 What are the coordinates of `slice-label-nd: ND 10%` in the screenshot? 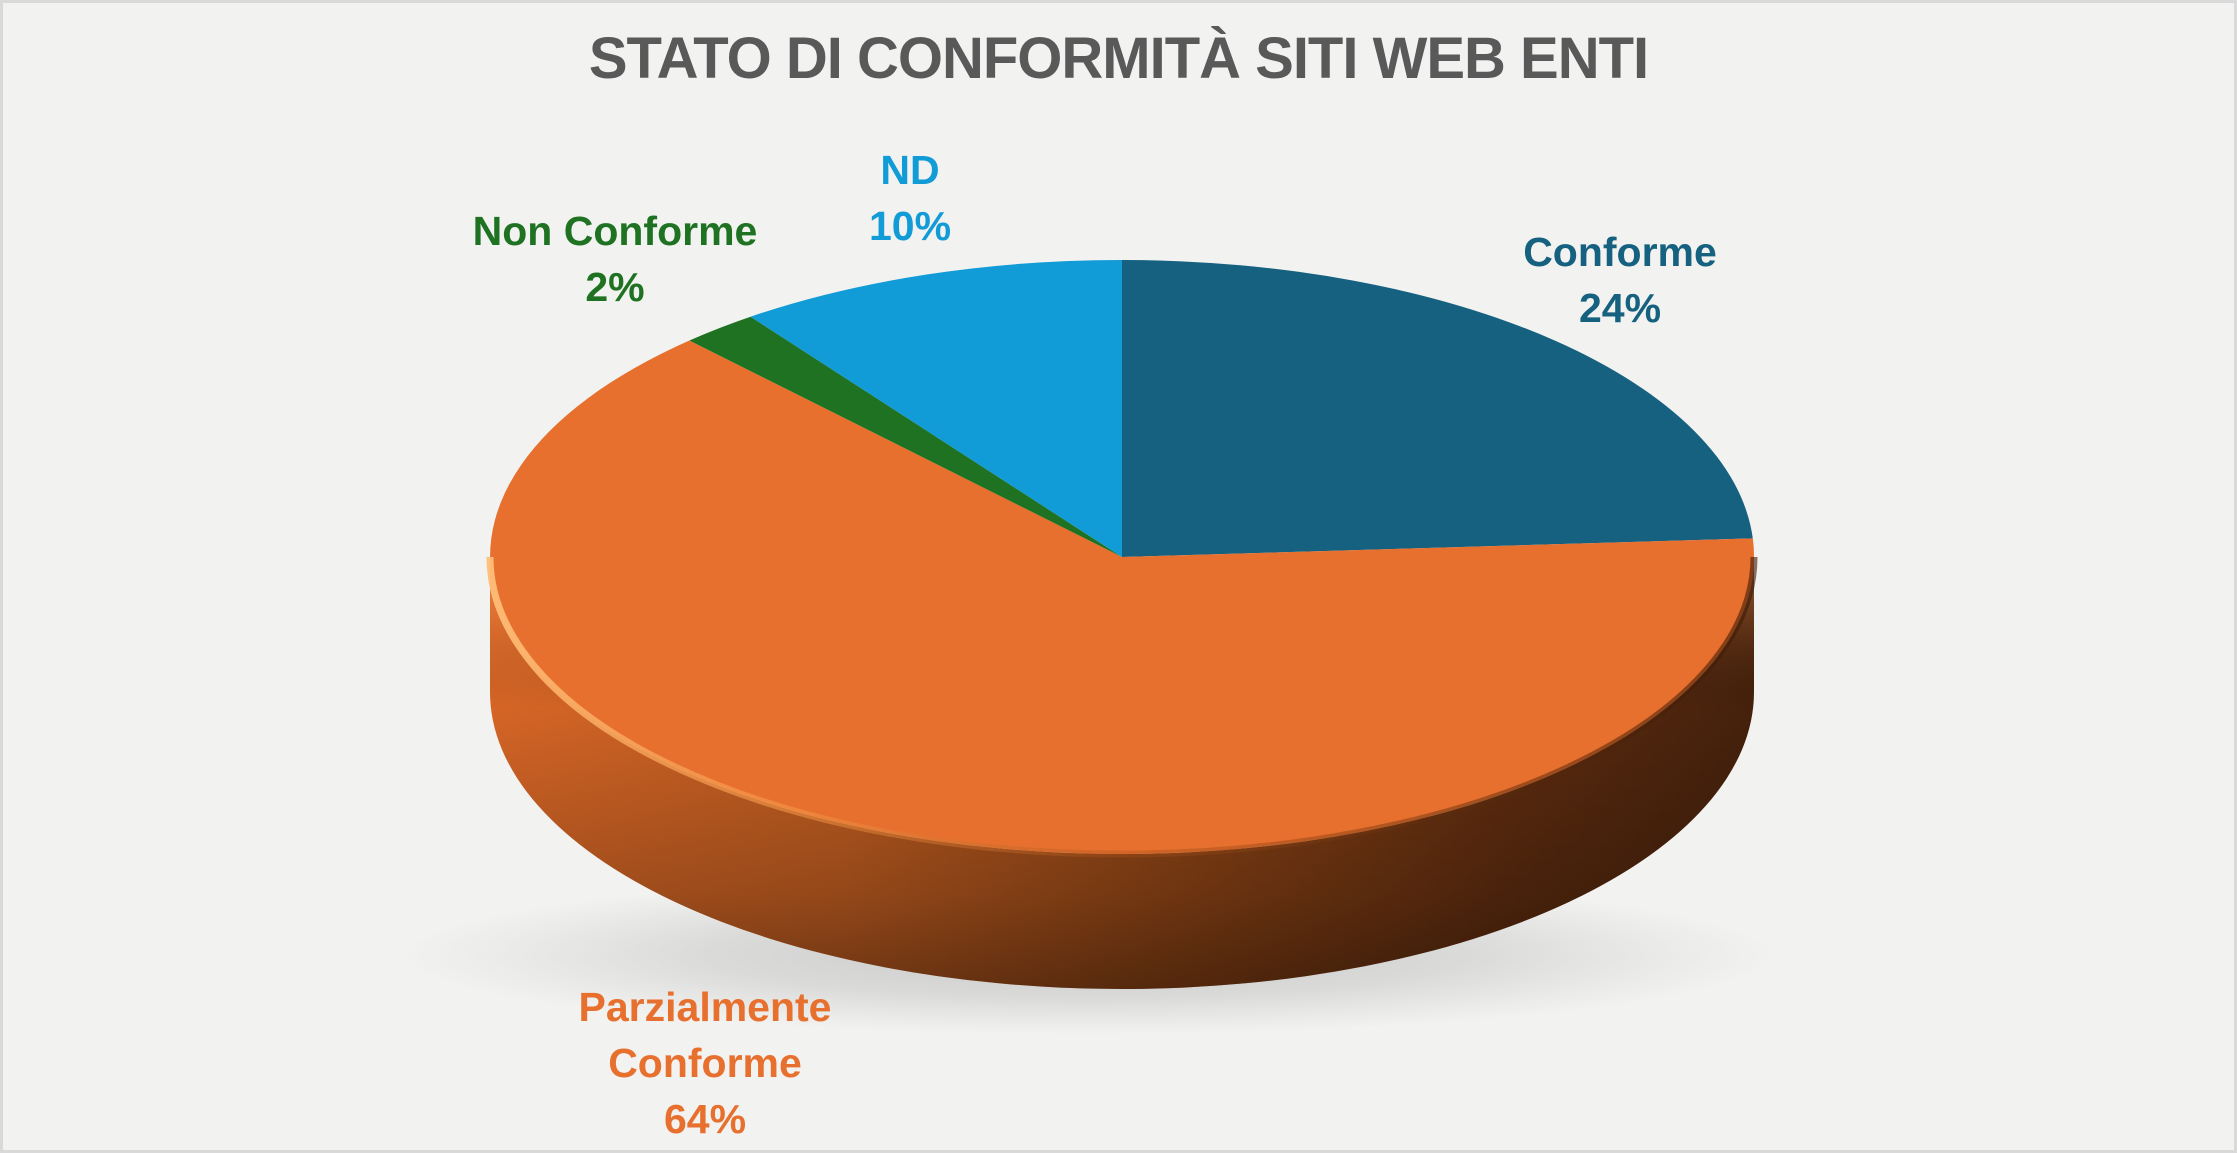 It's located at (910, 198).